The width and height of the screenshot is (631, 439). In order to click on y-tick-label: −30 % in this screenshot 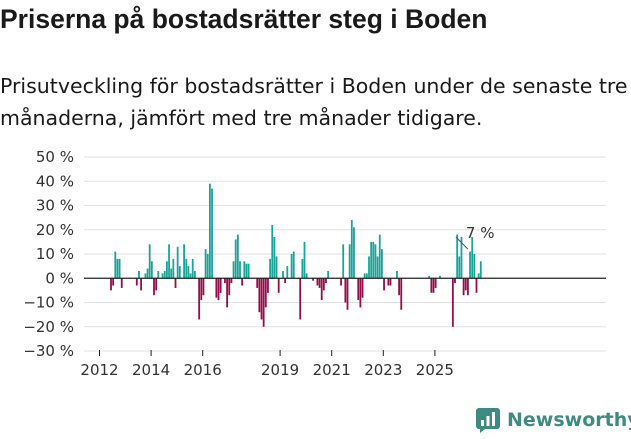, I will do `click(48, 351)`.